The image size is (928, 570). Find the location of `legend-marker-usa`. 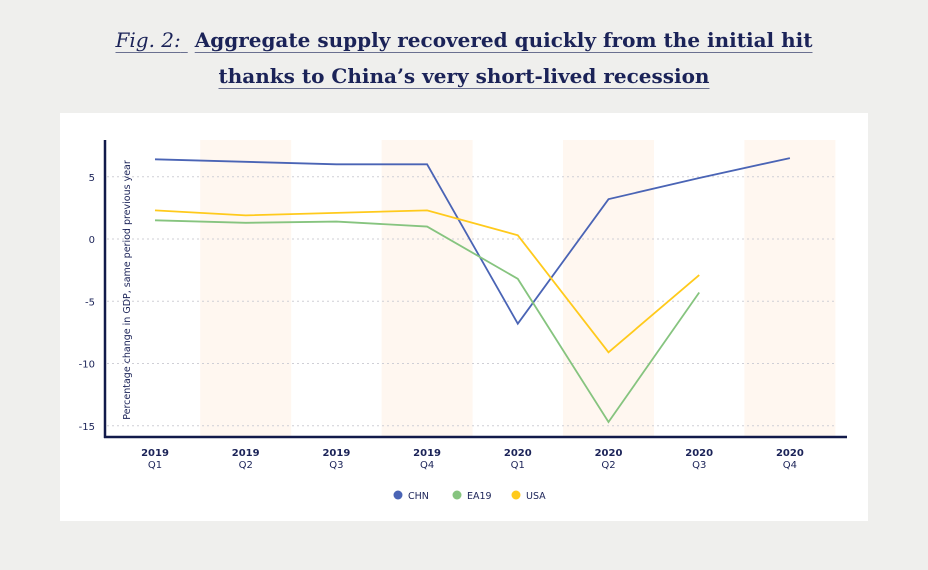

legend-marker-usa is located at coordinates (516, 495).